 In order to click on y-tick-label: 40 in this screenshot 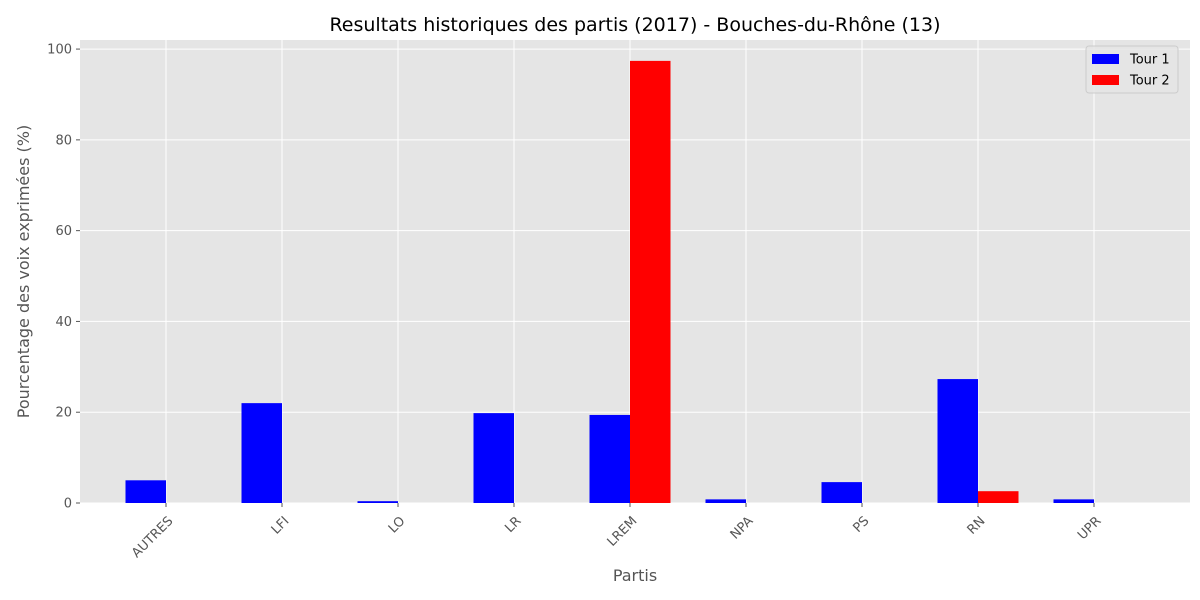, I will do `click(63, 322)`.